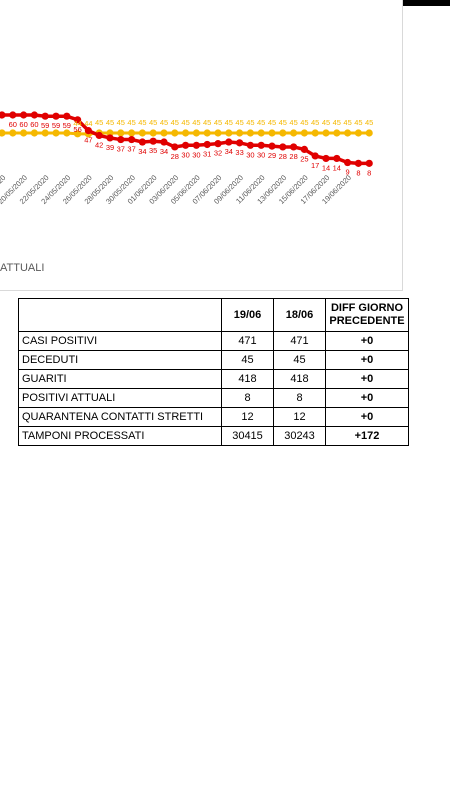  I want to click on row-value-19-06: 8, so click(247, 398).